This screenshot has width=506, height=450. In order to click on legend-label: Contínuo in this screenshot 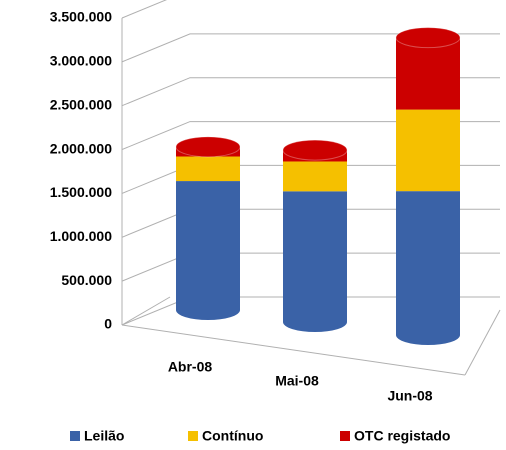, I will do `click(232, 436)`.